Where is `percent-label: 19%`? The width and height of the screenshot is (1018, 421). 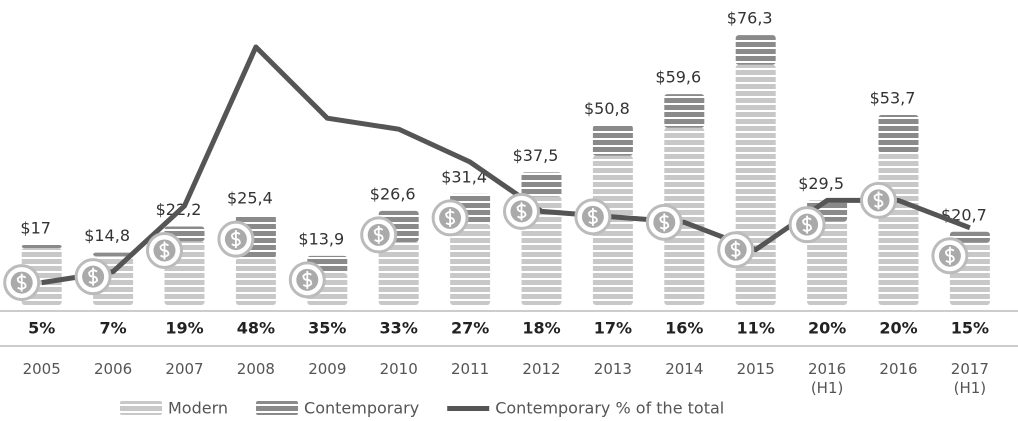
percent-label: 19% is located at coordinates (184, 328).